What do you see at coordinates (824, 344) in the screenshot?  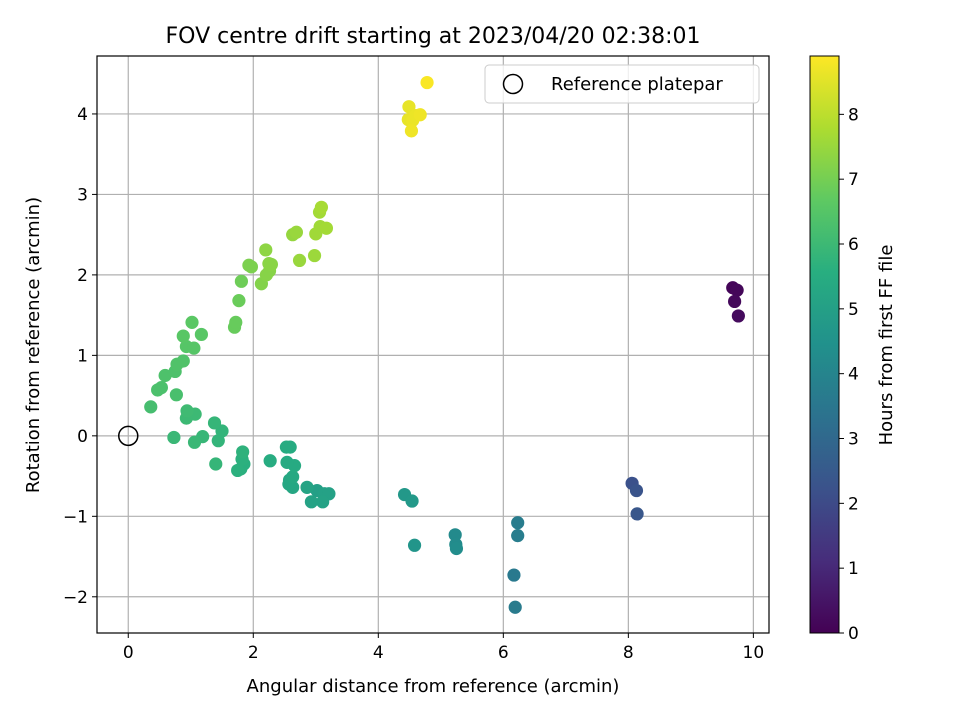 I see `colorbar` at bounding box center [824, 344].